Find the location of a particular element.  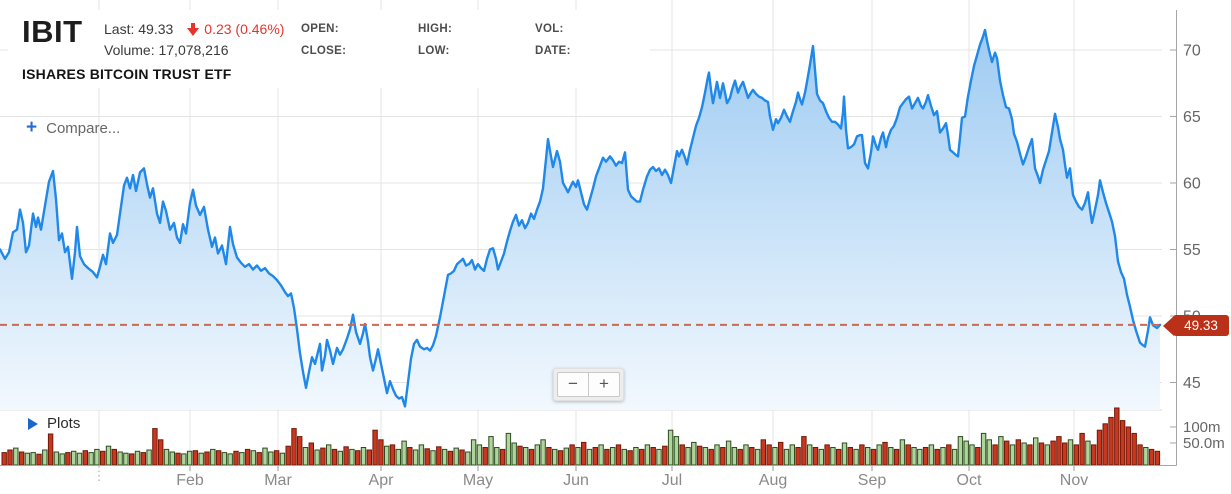

stat-column-open-close: OPEN: CLOSE: is located at coordinates (323, 40).